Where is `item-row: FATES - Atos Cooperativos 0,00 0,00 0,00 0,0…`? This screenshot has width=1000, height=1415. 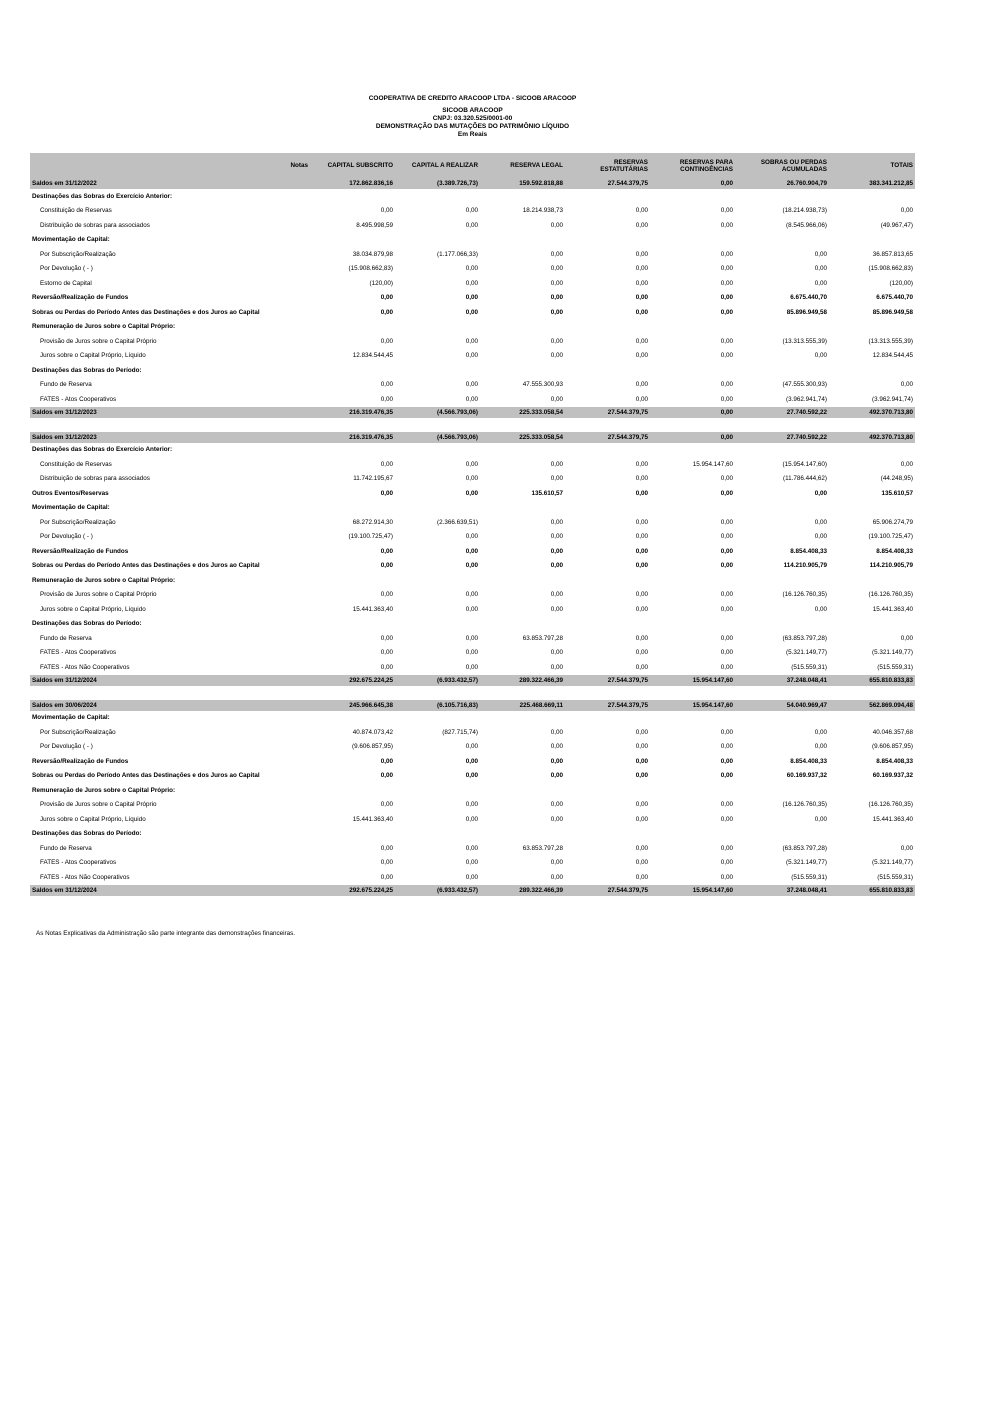 item-row: FATES - Atos Cooperativos 0,00 0,00 0,00 0,0… is located at coordinates (472, 399).